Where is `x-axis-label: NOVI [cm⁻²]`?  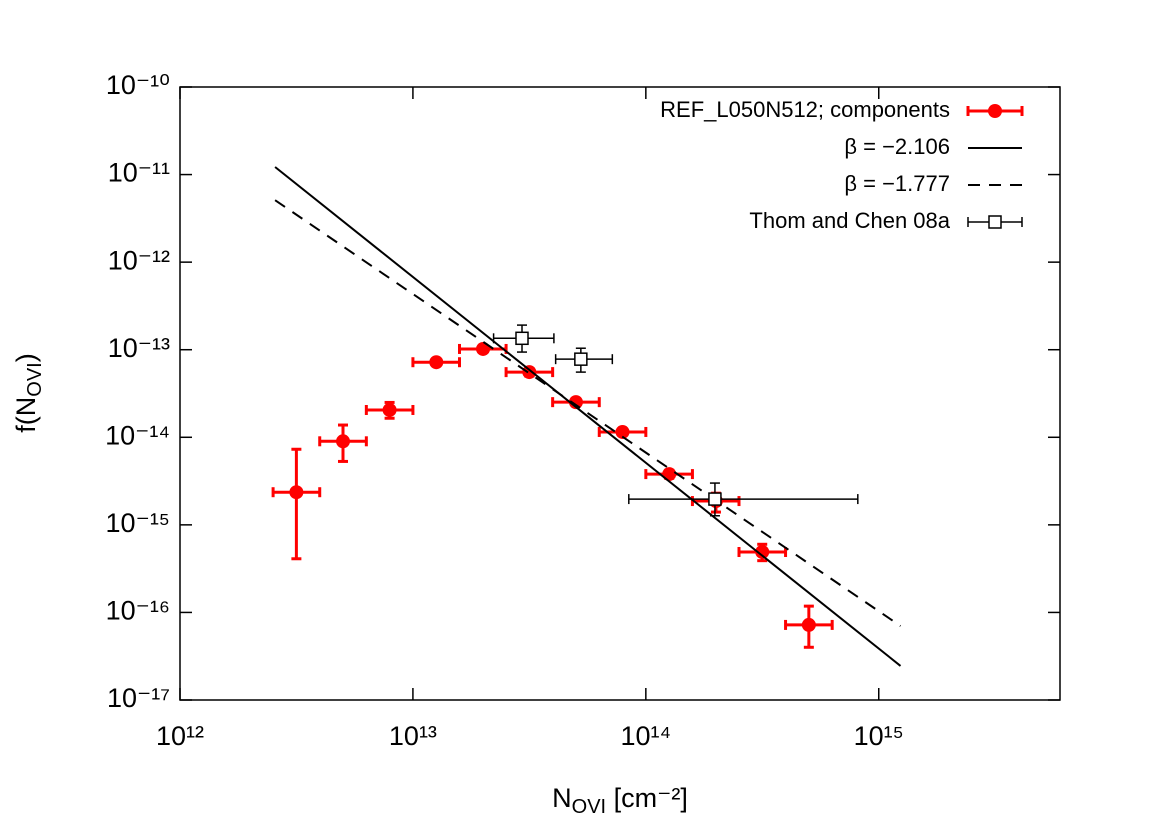 x-axis-label: NOVI [cm⁻²] is located at coordinates (620, 800).